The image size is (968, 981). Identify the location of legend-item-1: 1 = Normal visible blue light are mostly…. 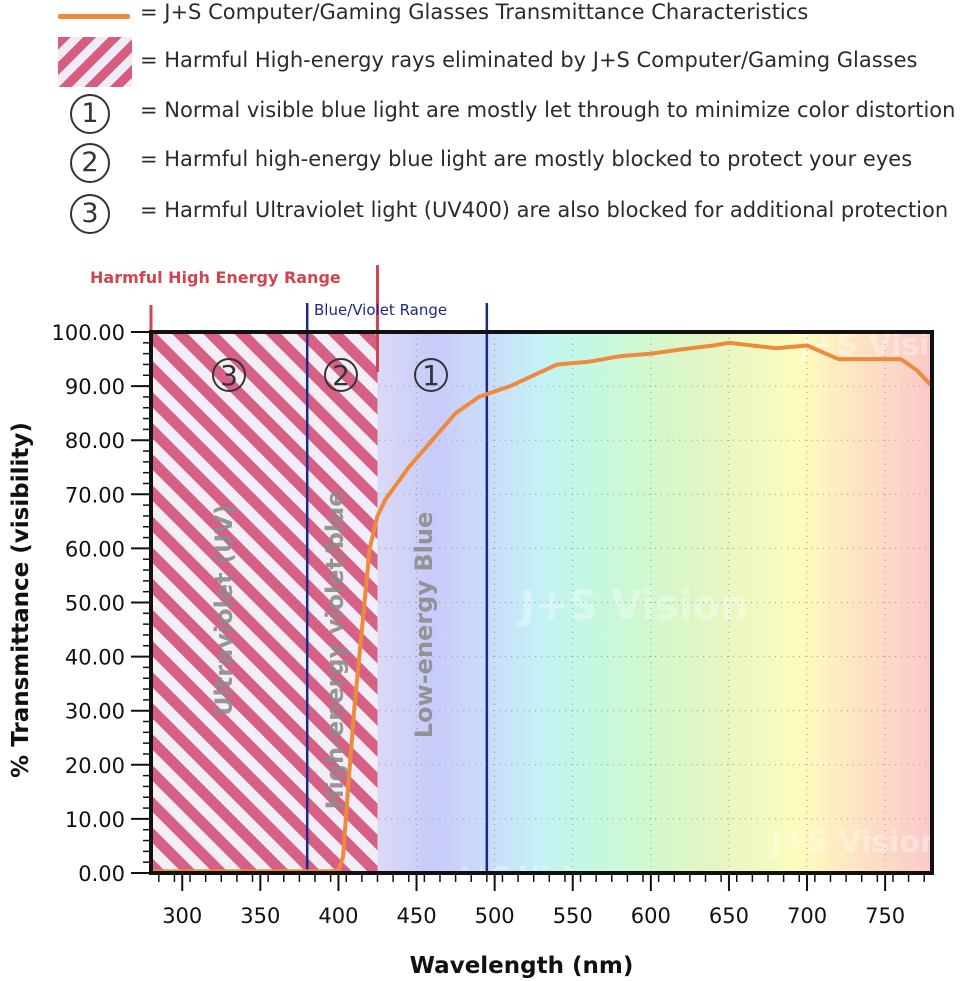
(484, 114).